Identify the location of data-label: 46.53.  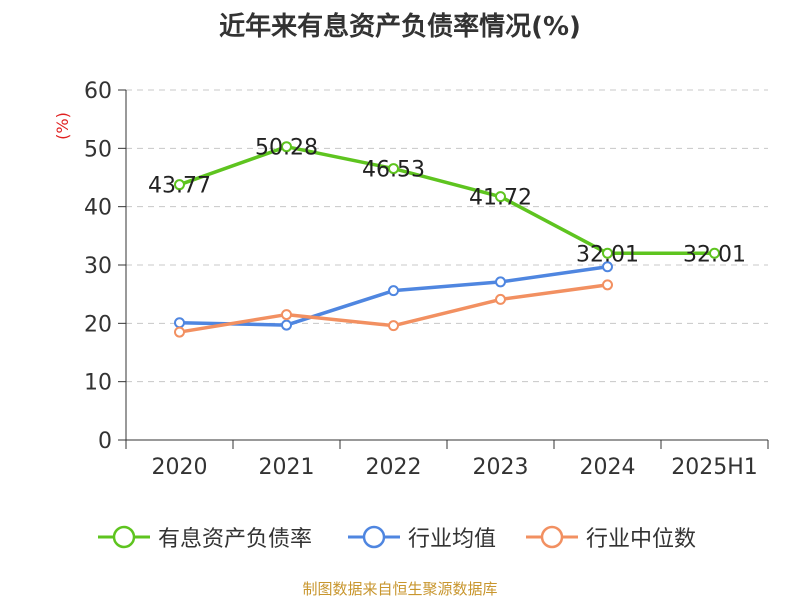
(393, 170).